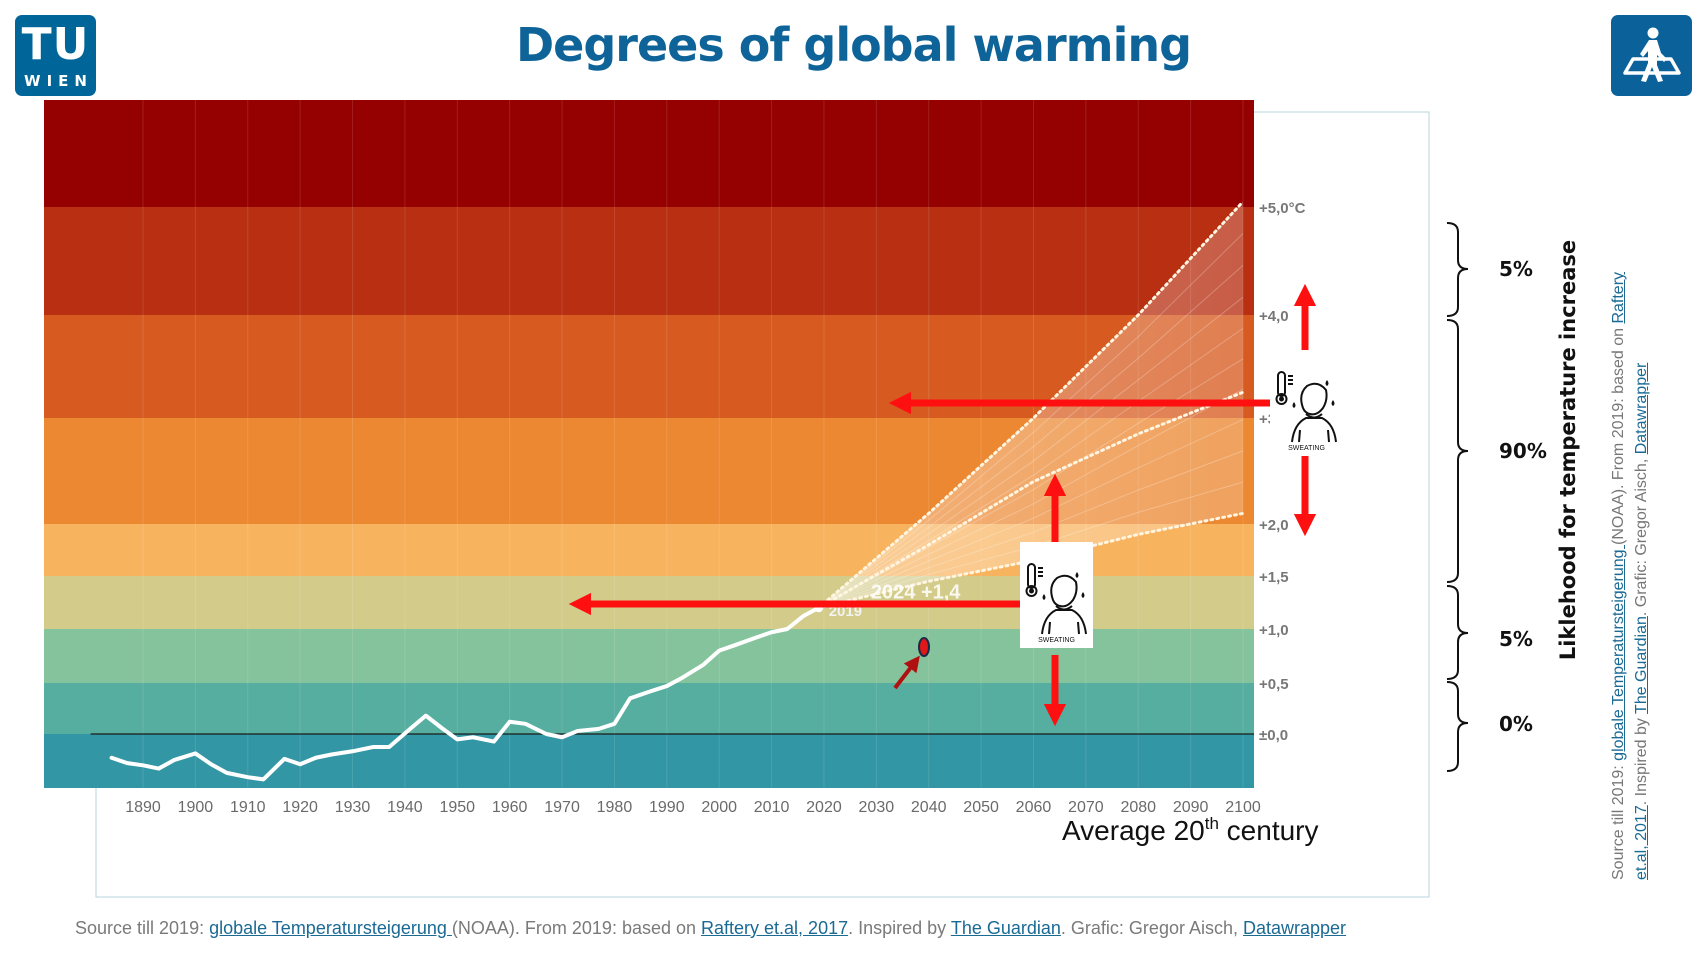 This screenshot has width=1707, height=960. What do you see at coordinates (615, 807) in the screenshot?
I see `x-tick-label: 1980` at bounding box center [615, 807].